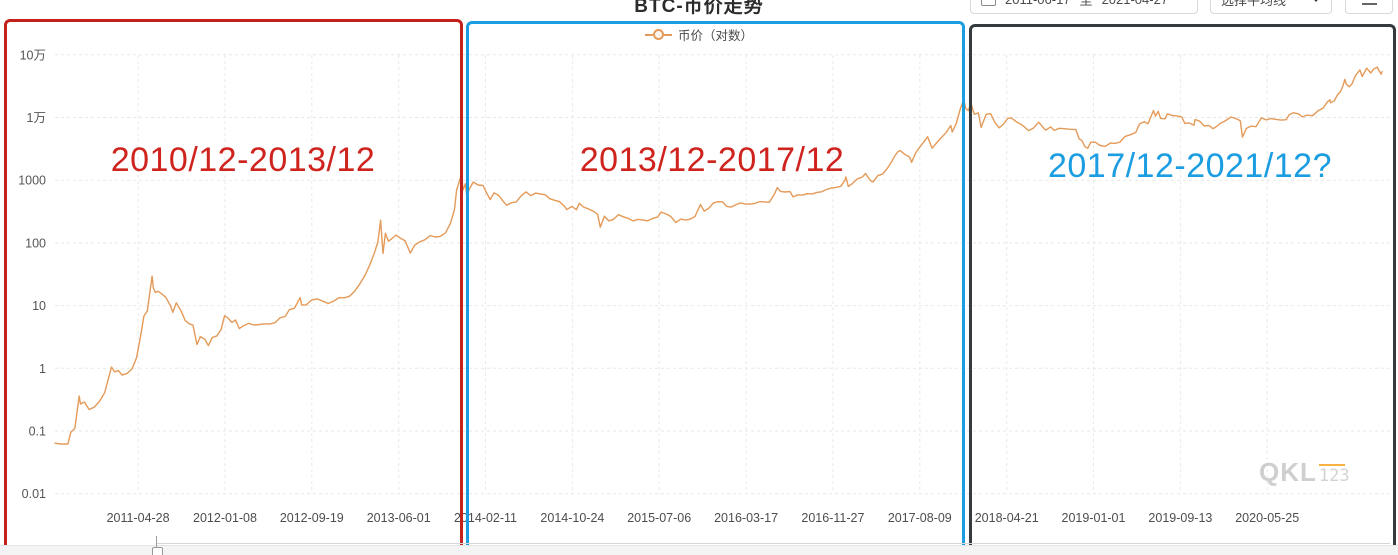 Image resolution: width=1398 pixels, height=555 pixels. Describe the element at coordinates (34, 494) in the screenshot. I see `y-axis-tick-label: 0.01` at that location.